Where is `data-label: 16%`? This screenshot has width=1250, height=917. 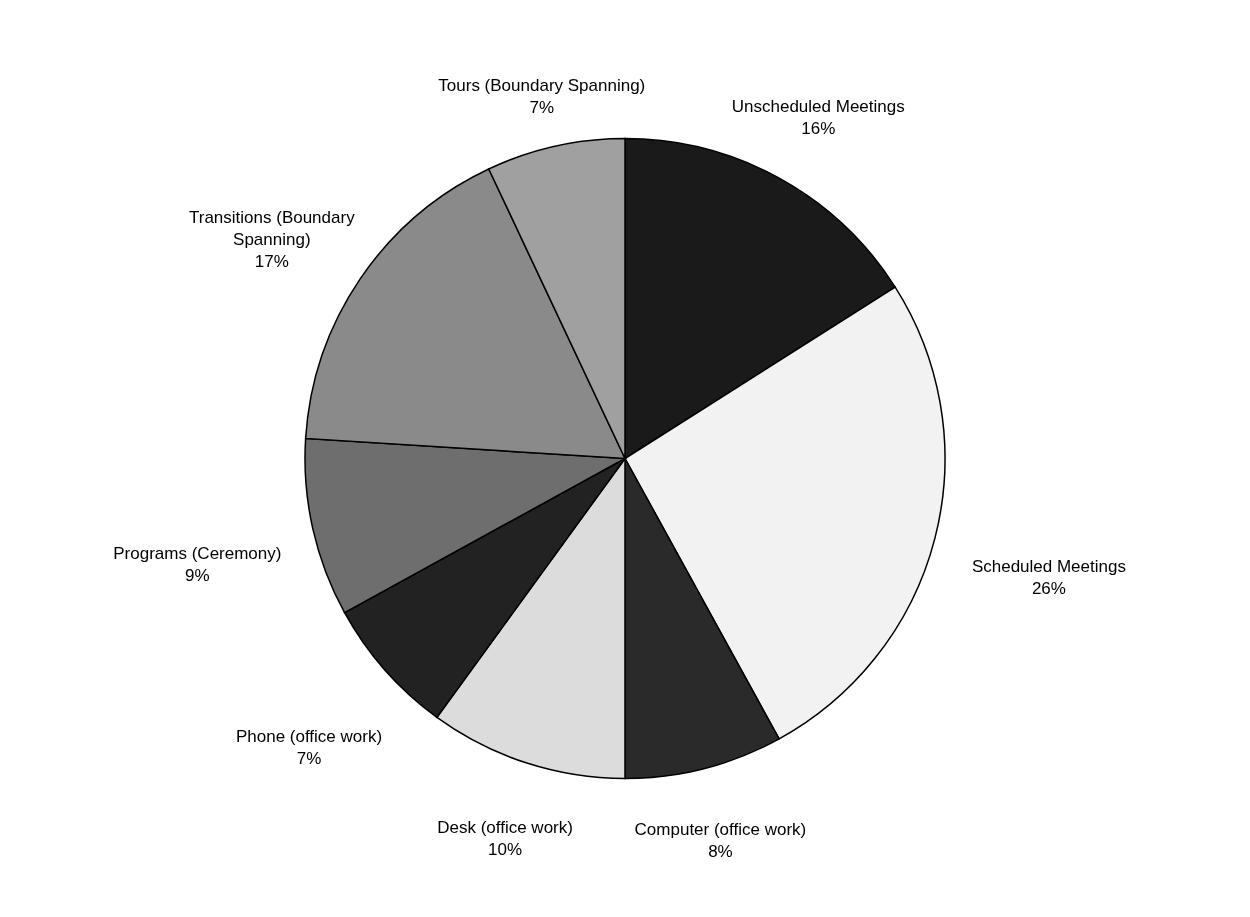 data-label: 16% is located at coordinates (818, 128).